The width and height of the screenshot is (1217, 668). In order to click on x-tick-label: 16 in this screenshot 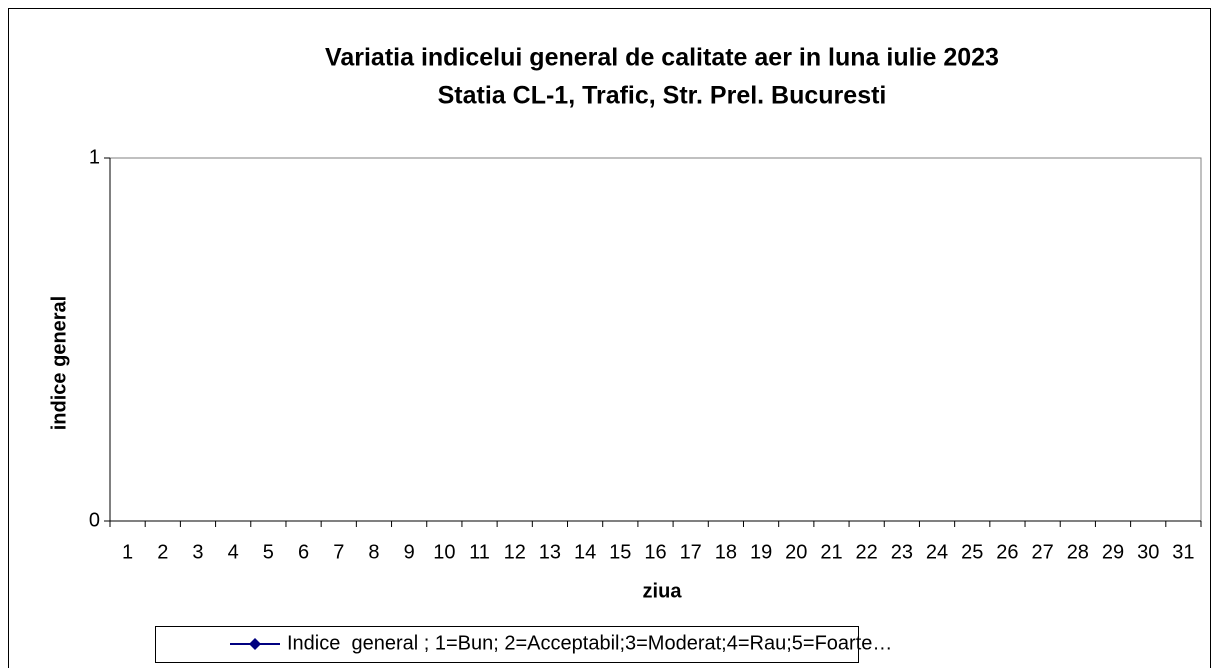, I will do `click(655, 552)`.